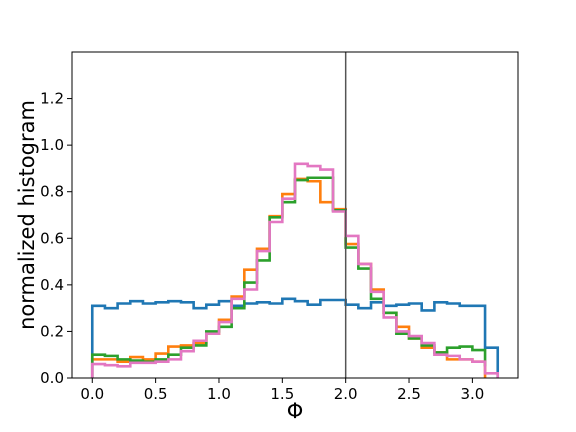 Image resolution: width=576 pixels, height=432 pixels. I want to click on y-tick-label: 0.0, so click(52, 378).